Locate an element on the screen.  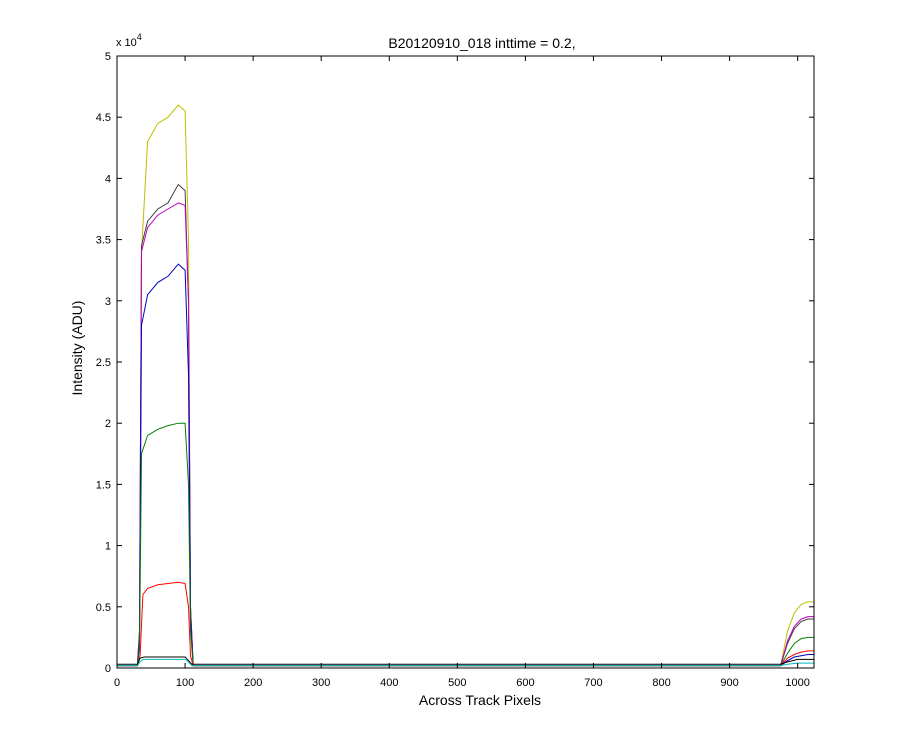
x-tick-label: 400 is located at coordinates (389, 683).